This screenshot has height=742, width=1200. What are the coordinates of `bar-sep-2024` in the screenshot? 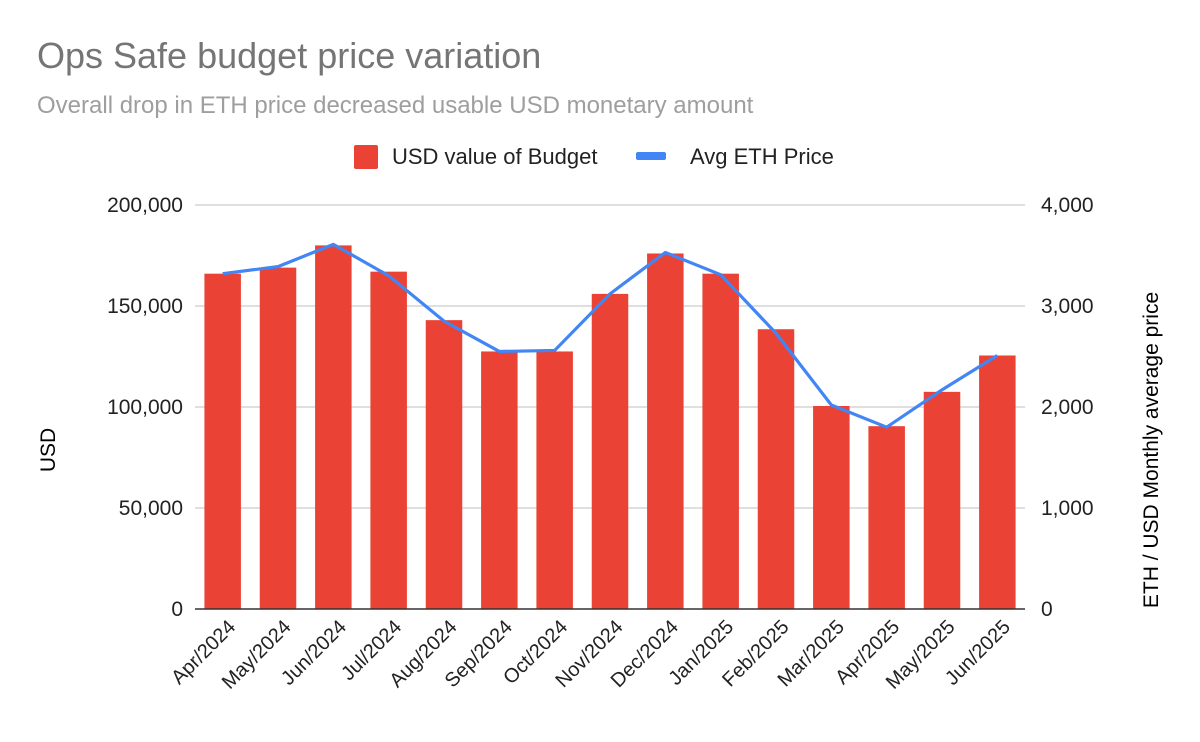 It's located at (499, 480).